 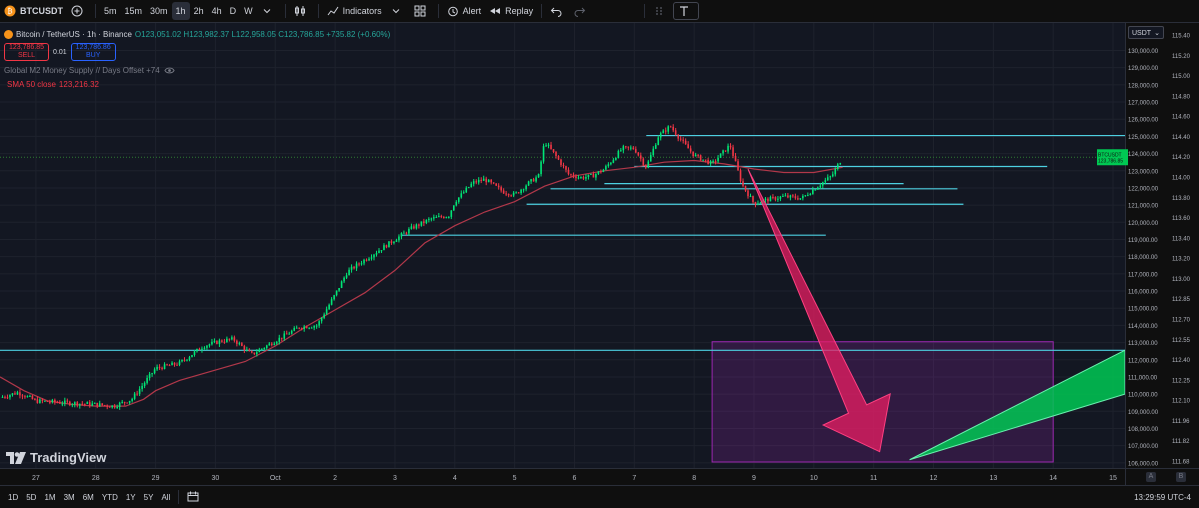 I want to click on time-tick-label: 27, so click(x=36, y=478).